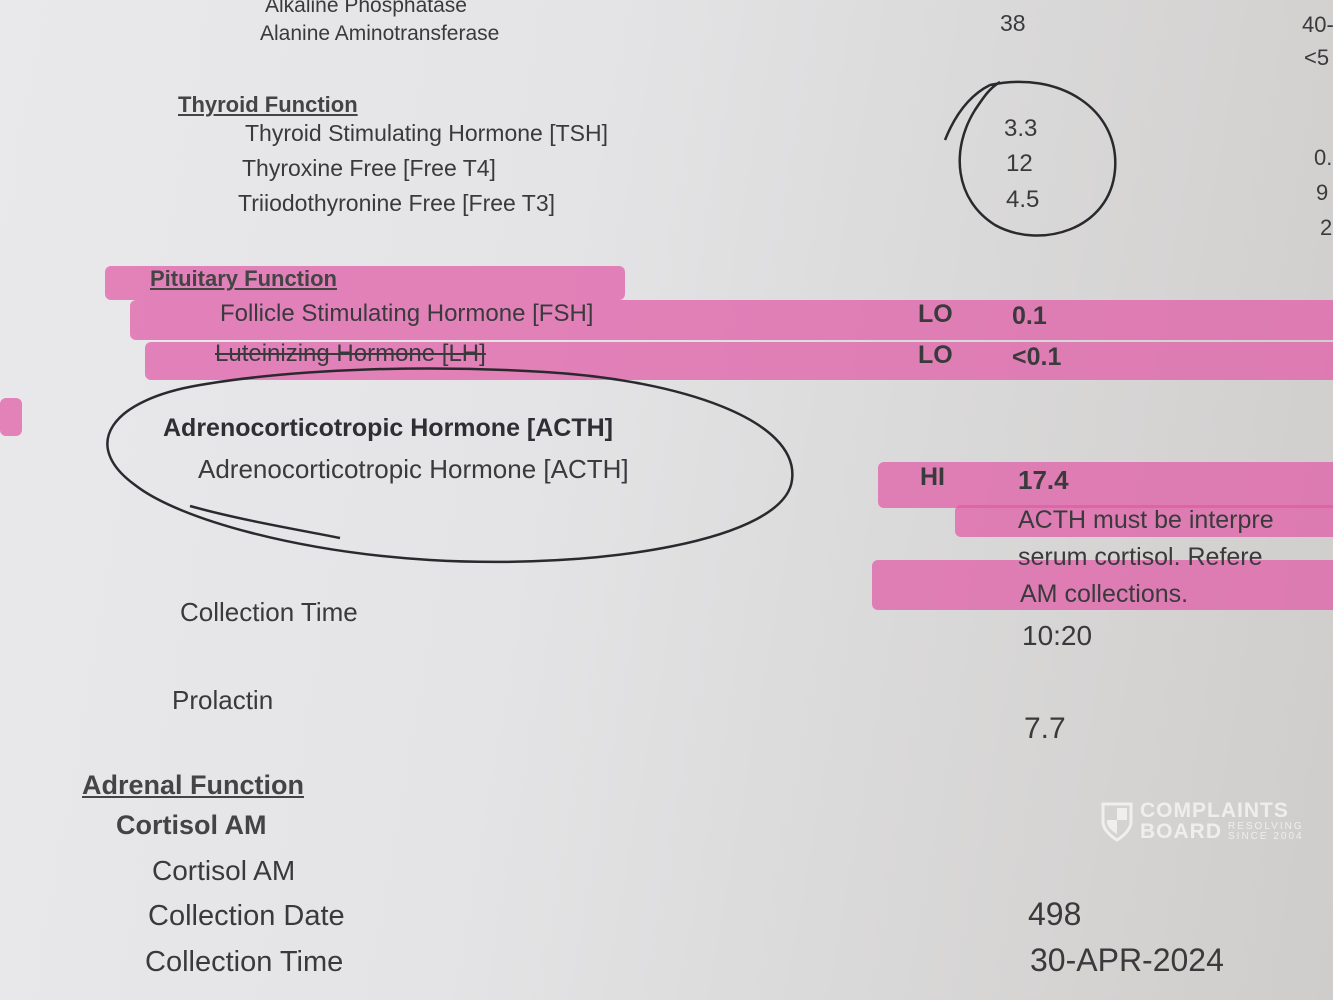  I want to click on pituitary-row-name: Luteinizing Hormone [LH], so click(350, 353).